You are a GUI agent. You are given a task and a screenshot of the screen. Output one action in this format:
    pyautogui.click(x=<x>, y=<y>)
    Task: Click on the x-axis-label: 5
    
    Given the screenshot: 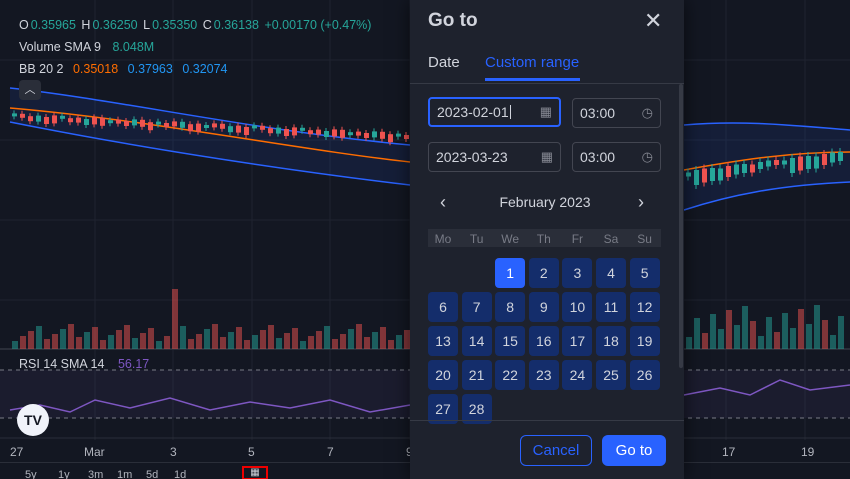 What is the action you would take?
    pyautogui.click(x=251, y=452)
    